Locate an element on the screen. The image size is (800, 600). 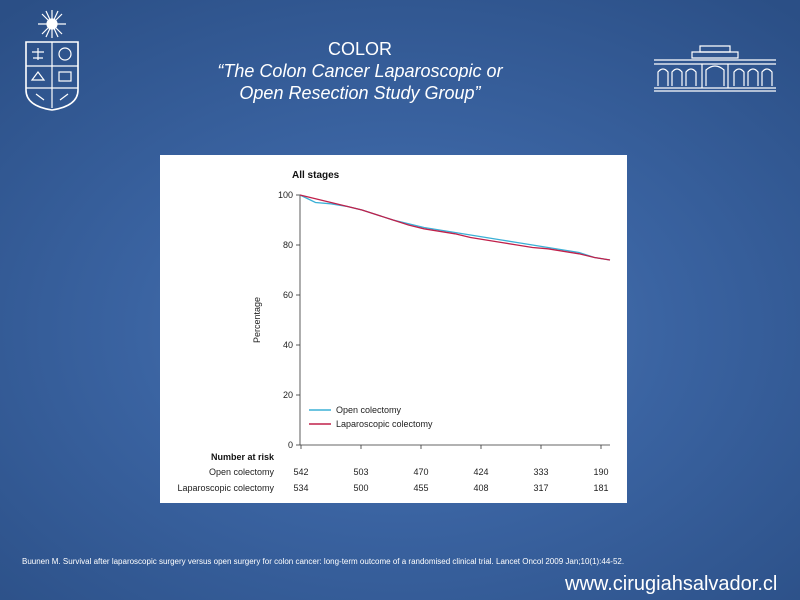
risk-value-open-5: 190 is located at coordinates (600, 472).